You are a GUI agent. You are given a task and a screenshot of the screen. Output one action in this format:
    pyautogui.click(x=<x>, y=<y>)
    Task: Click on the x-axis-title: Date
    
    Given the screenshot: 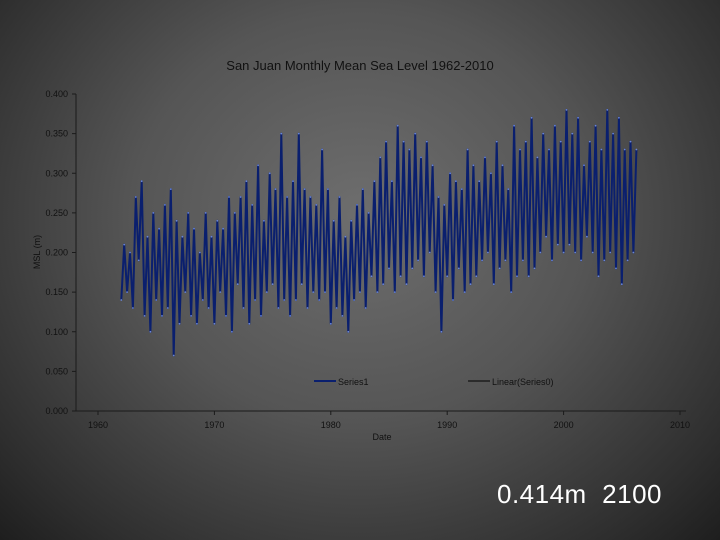 What is the action you would take?
    pyautogui.click(x=381, y=437)
    